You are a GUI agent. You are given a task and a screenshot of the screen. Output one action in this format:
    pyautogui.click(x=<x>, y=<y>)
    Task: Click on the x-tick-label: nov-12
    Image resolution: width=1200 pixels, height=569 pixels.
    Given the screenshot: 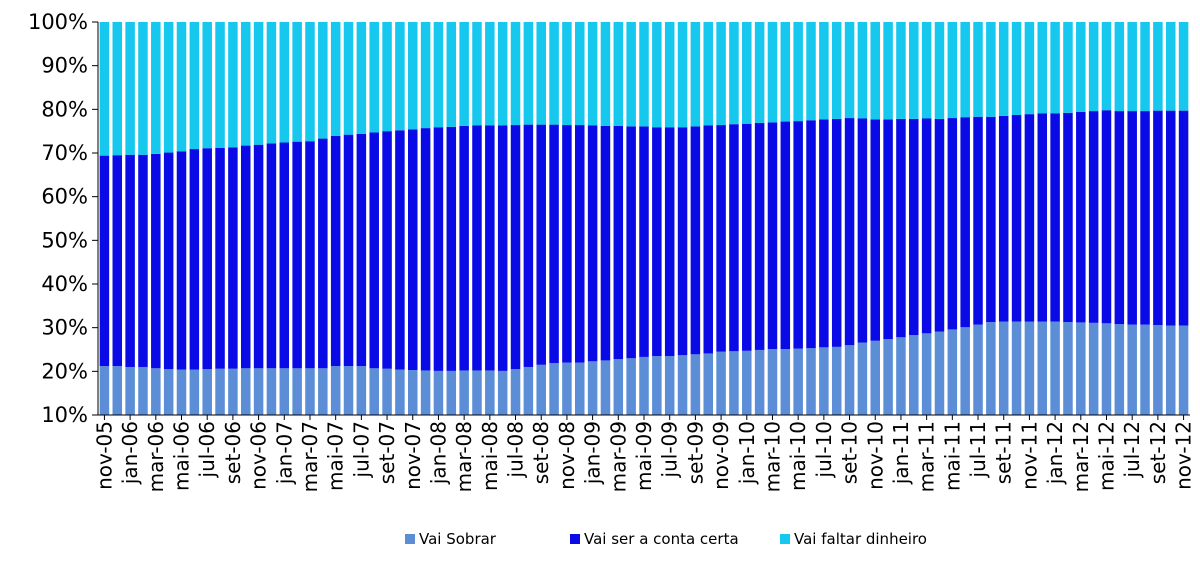 What is the action you would take?
    pyautogui.click(x=1184, y=455)
    